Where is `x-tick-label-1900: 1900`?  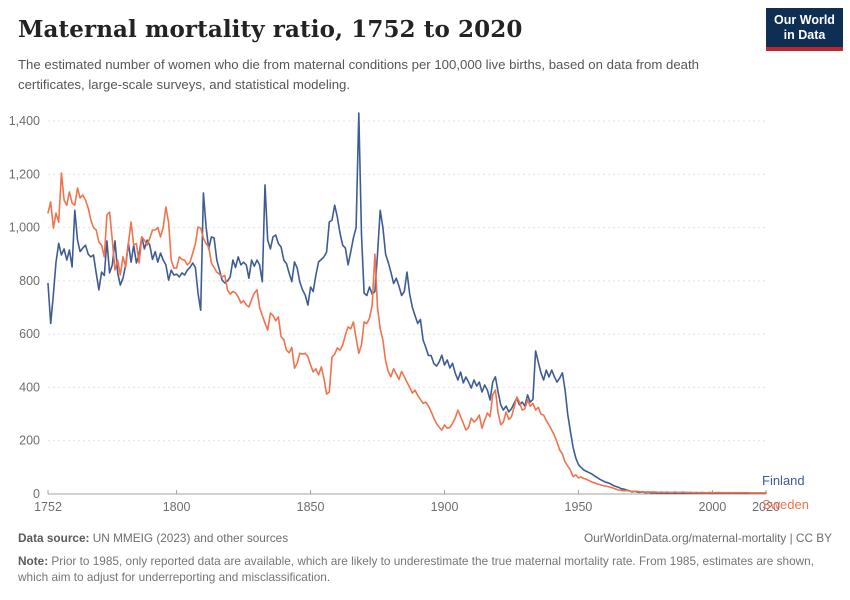
x-tick-label-1900: 1900 is located at coordinates (445, 507).